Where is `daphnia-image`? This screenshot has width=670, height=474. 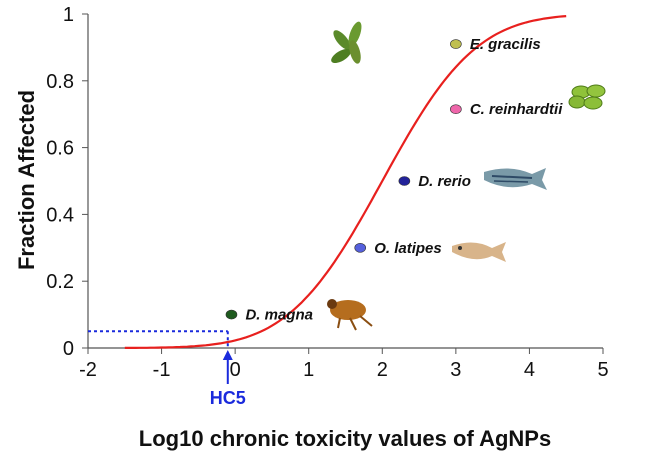
daphnia-image is located at coordinates (350, 315).